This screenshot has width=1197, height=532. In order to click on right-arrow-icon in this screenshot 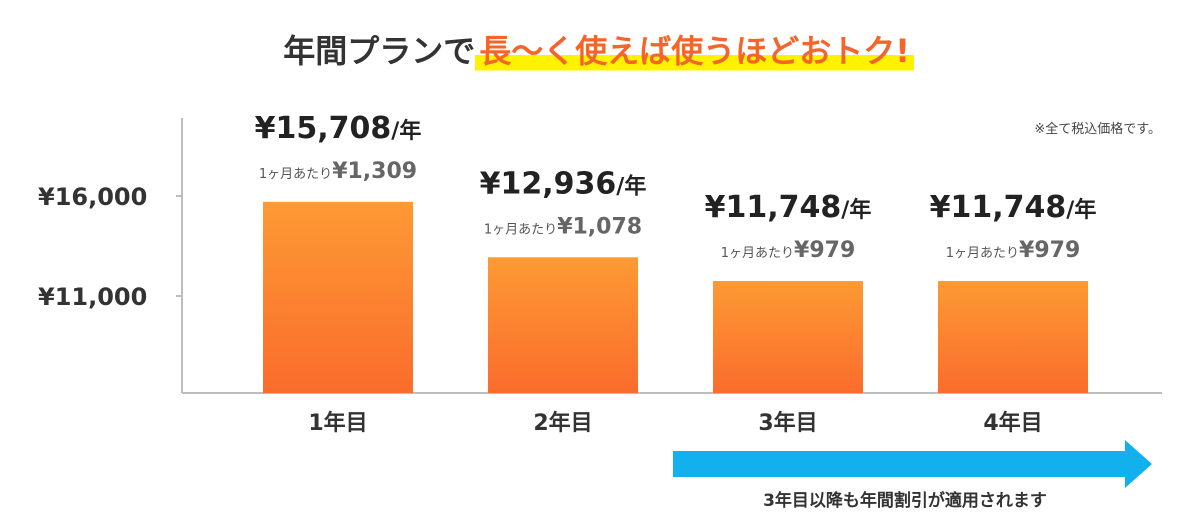, I will do `click(912, 464)`.